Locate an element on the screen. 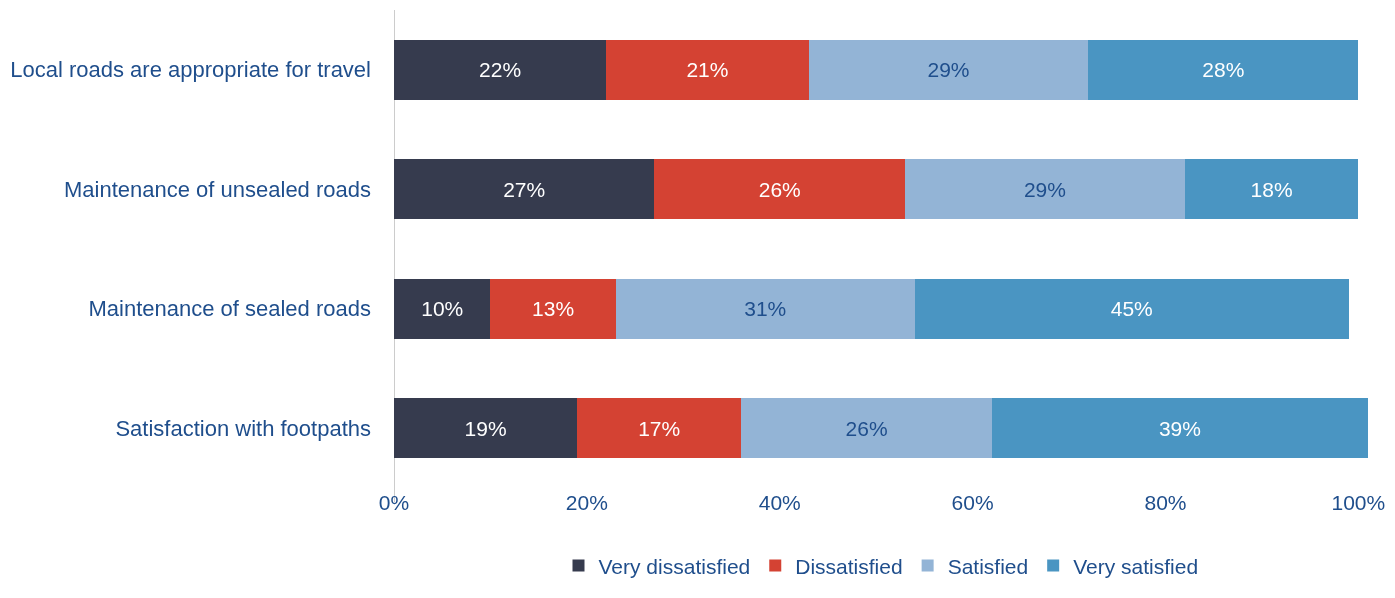  y-tick-label: Local roads are appropriate for travel is located at coordinates (190, 70).